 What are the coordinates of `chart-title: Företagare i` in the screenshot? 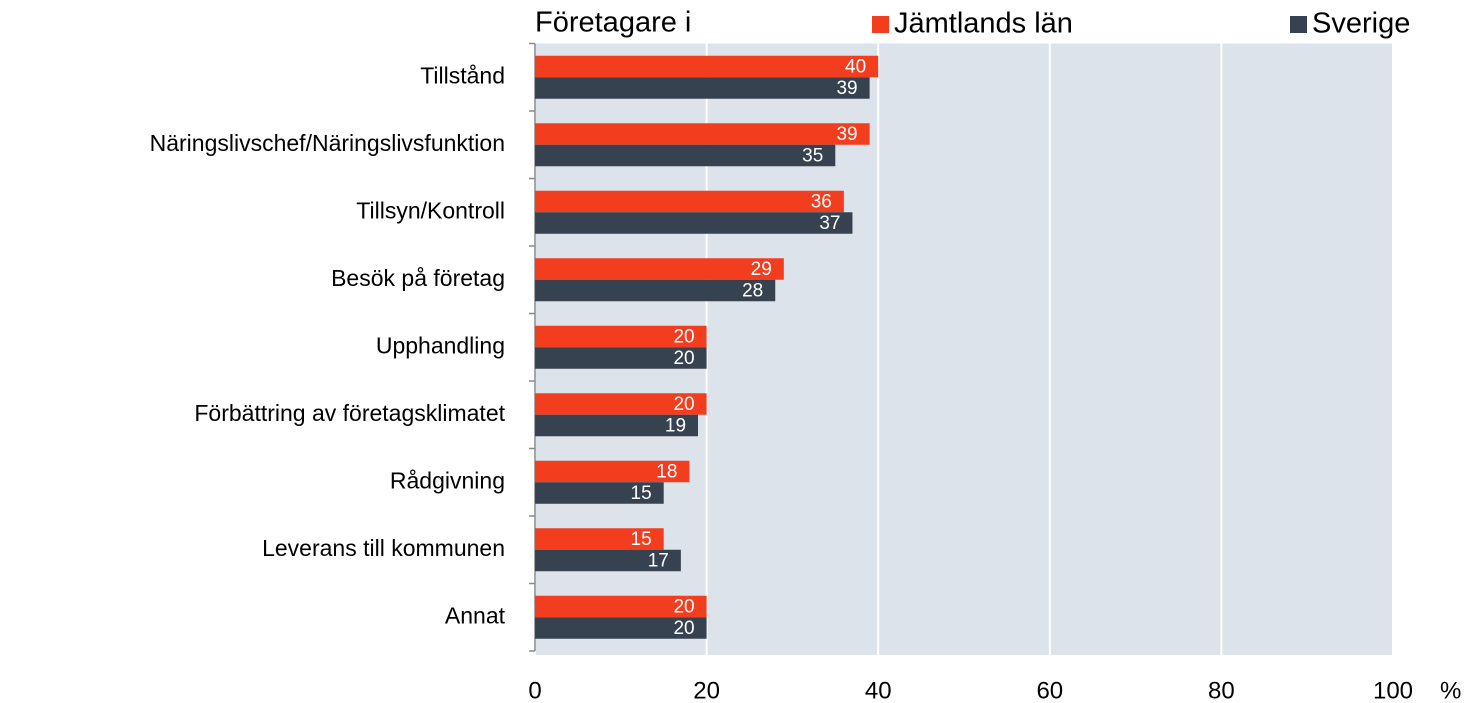 It's located at (613, 23).